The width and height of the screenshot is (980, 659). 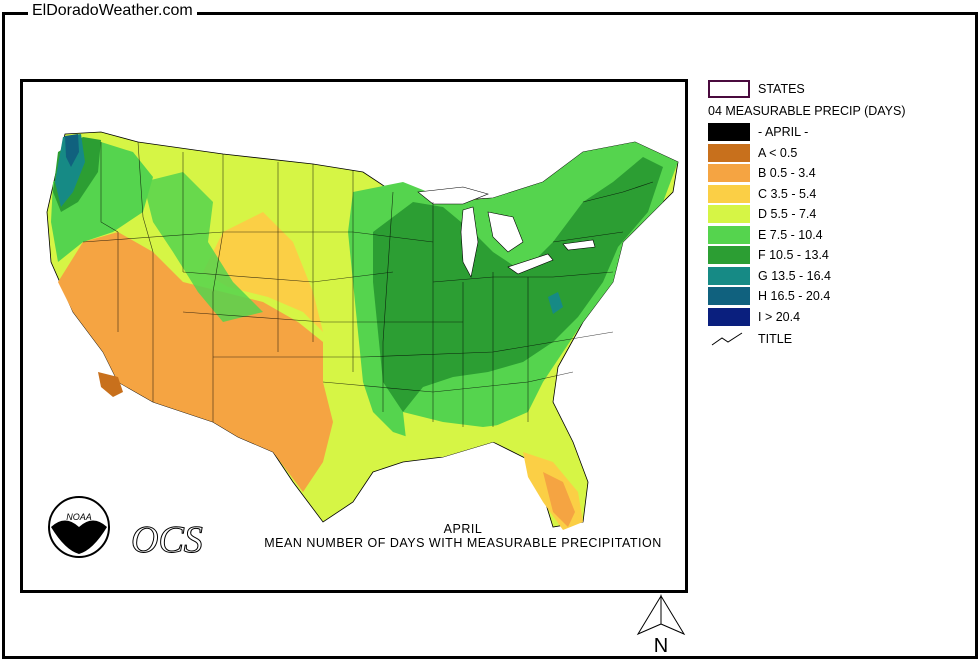 What do you see at coordinates (110, 384) in the screenshot?
I see `region-a-socal` at bounding box center [110, 384].